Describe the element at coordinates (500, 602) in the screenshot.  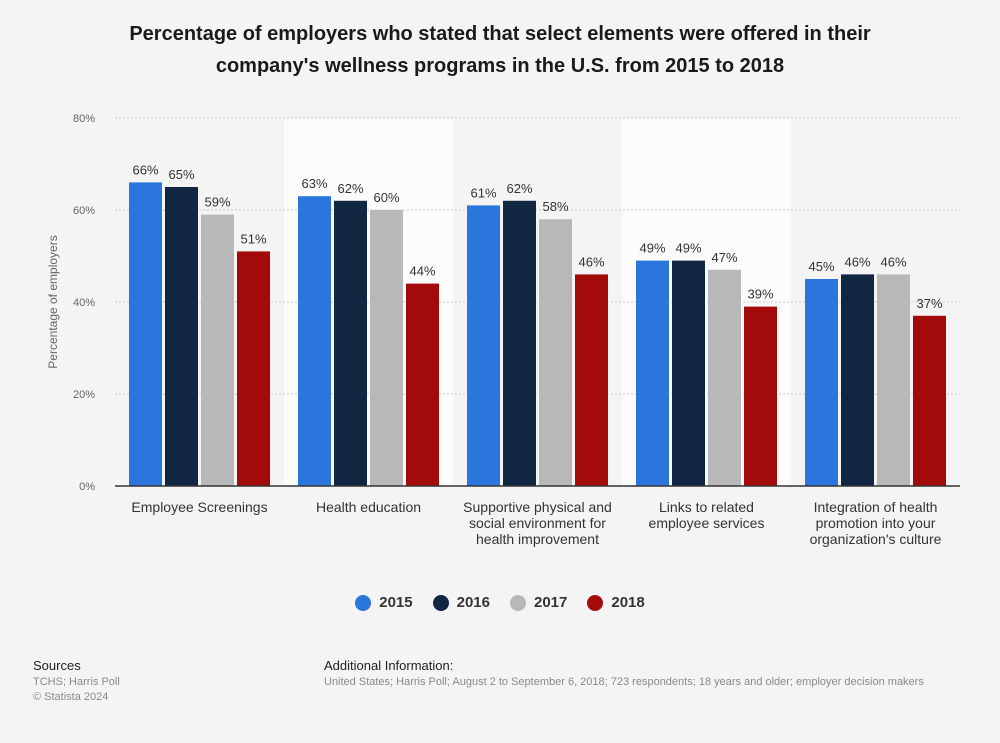
I see `legend: 2015 2016 2017 2018` at that location.